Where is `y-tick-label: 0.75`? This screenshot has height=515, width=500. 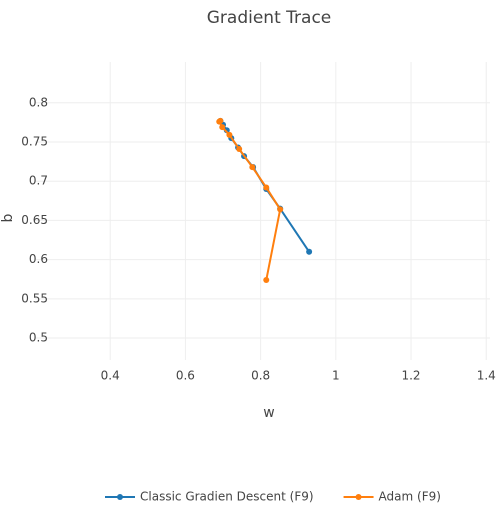
y-tick-label: 0.75 is located at coordinates (34, 141).